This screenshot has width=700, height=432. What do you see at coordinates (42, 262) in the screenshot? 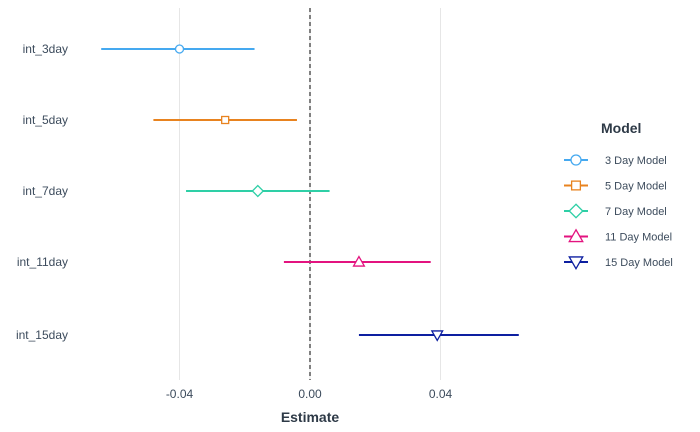
I see `y-tick-label: int_11day` at bounding box center [42, 262].